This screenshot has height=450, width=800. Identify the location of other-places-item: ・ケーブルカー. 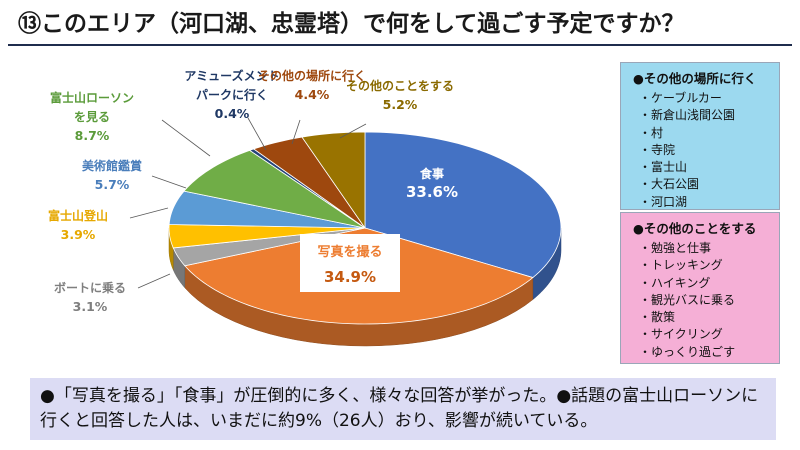
(680, 98).